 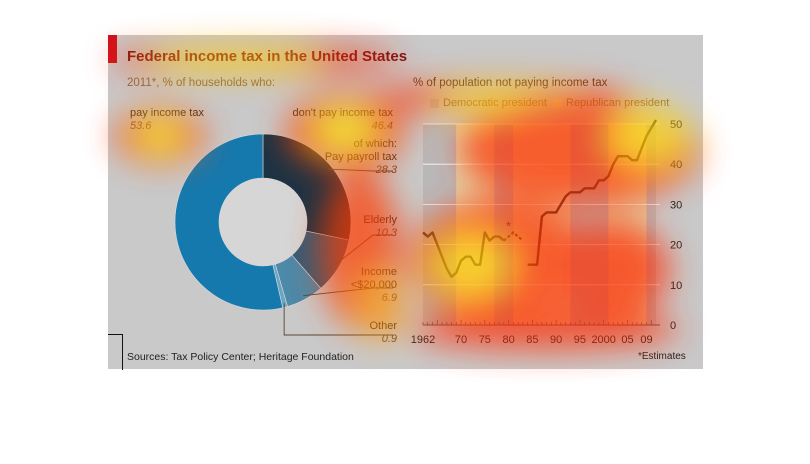 What do you see at coordinates (676, 125) in the screenshot?
I see `y-tick-label-50: 50` at bounding box center [676, 125].